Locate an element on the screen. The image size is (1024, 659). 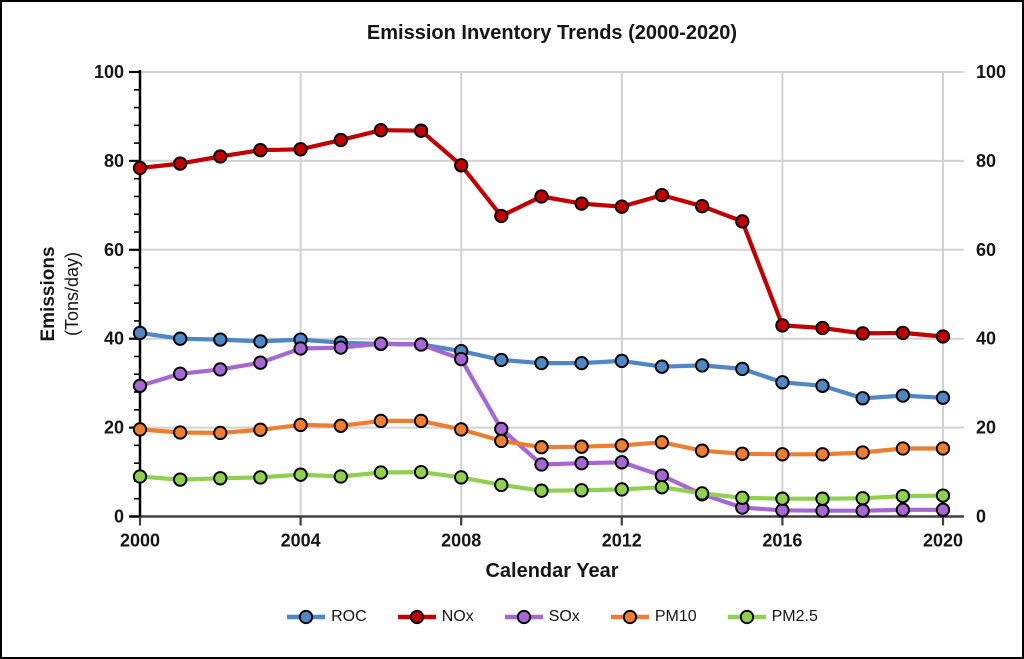
marker-roc-2012 is located at coordinates (621, 361).